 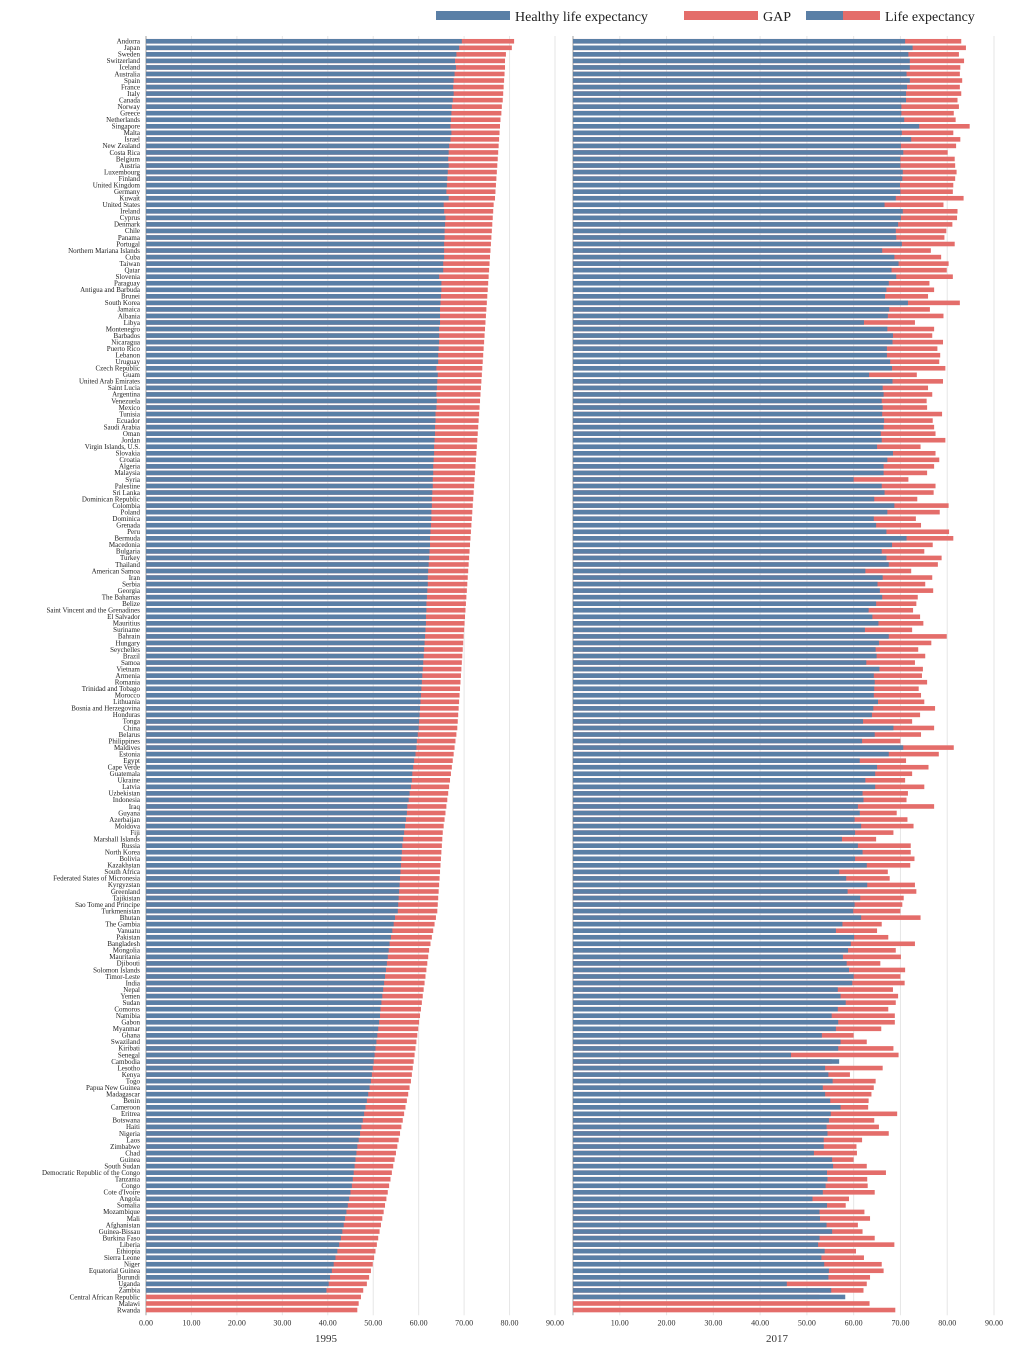 I want to click on country-label: Slovenia, so click(x=128, y=277).